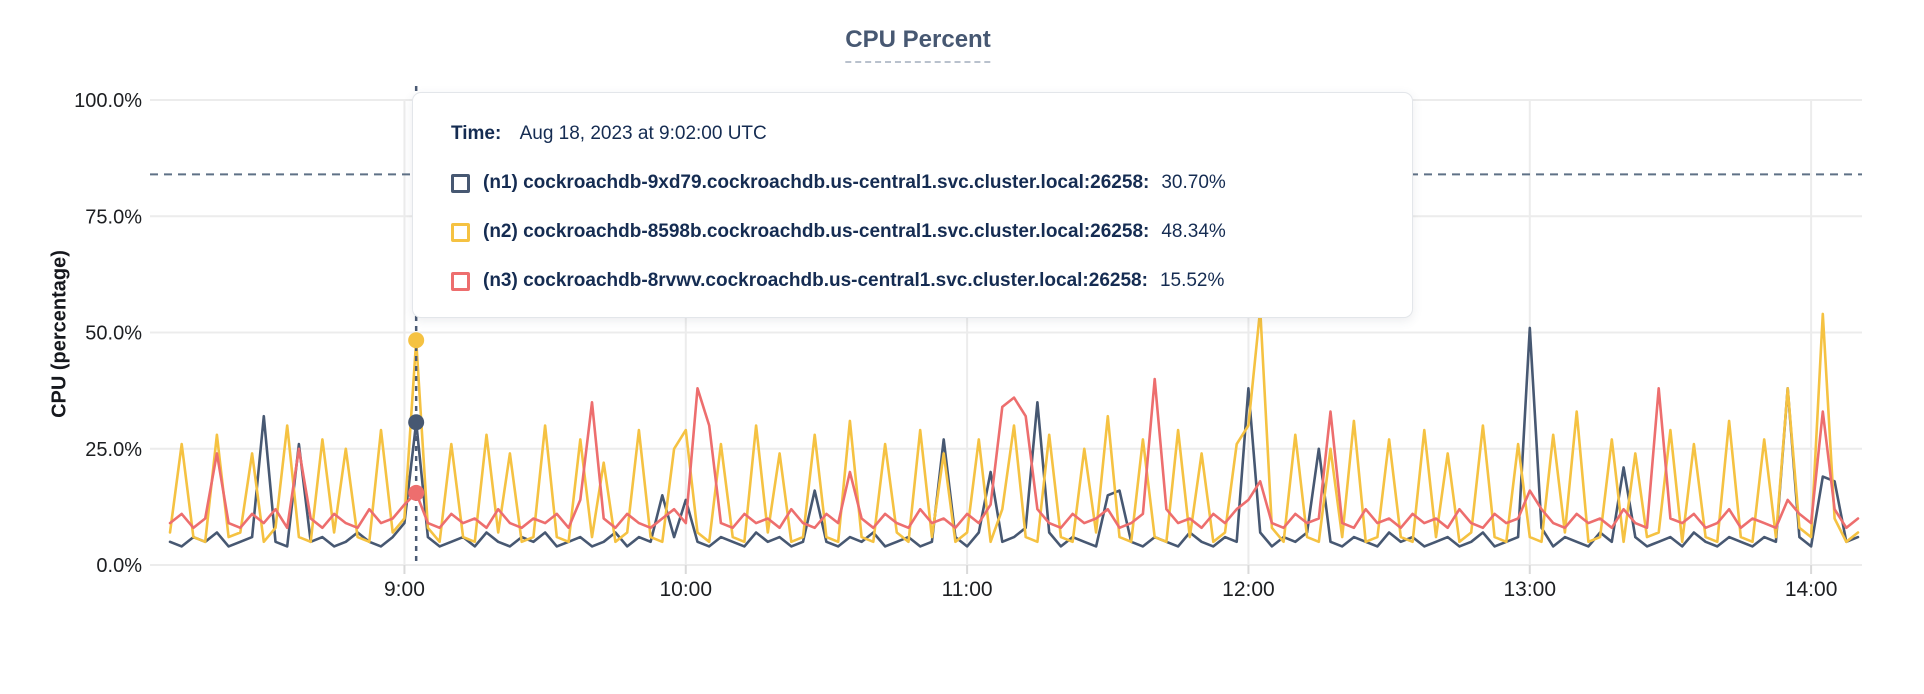 The height and width of the screenshot is (694, 1924). Describe the element at coordinates (416, 340) in the screenshot. I see `hover-point-n2` at that location.